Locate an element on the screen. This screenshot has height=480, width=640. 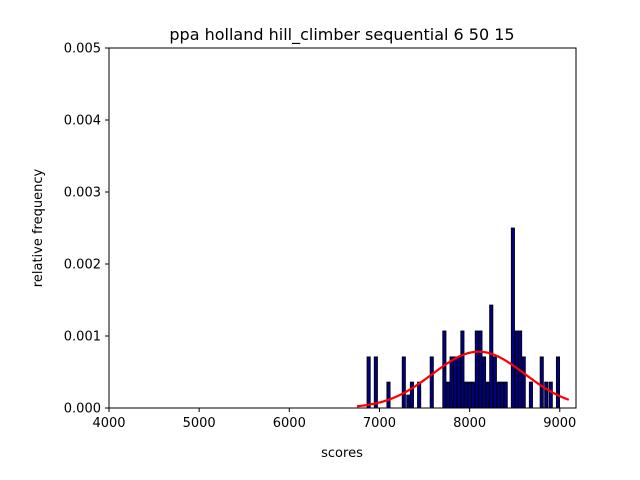
y-tick-label: 0.003 is located at coordinates (82, 193).